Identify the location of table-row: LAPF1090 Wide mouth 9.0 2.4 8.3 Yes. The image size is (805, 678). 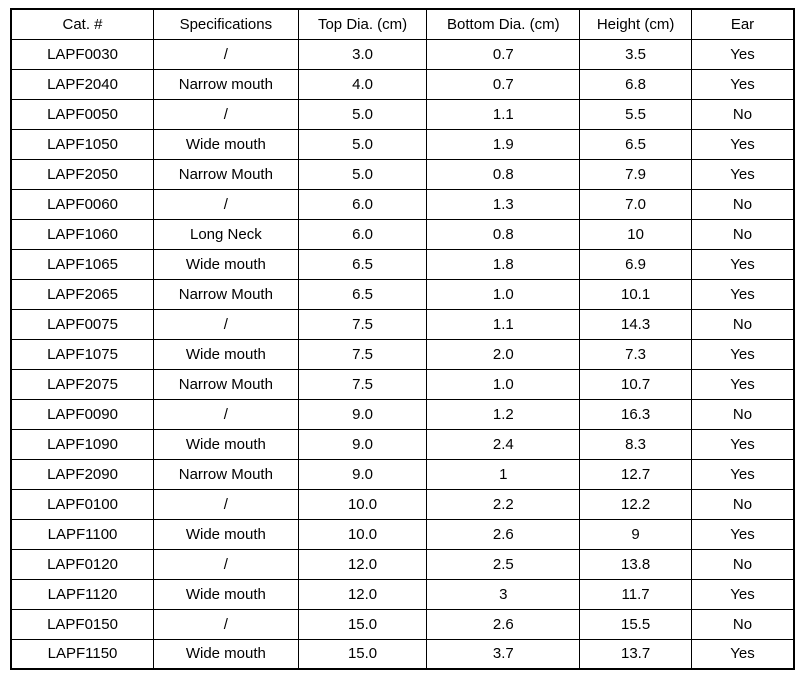
(402, 444).